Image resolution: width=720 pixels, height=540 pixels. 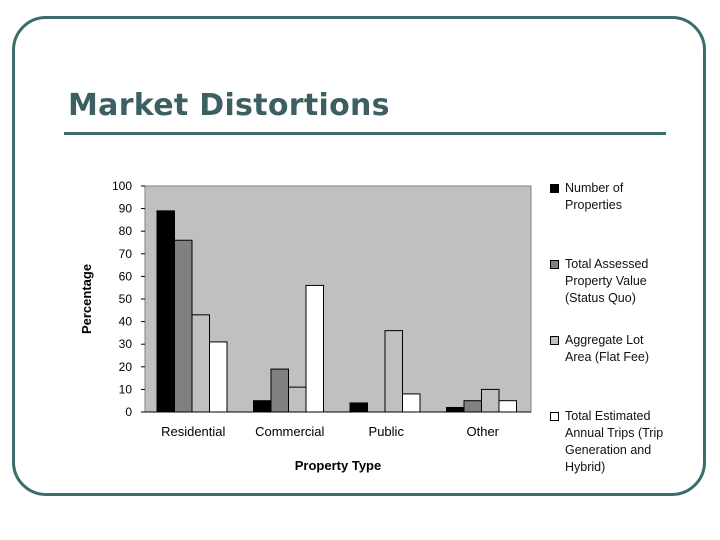 What do you see at coordinates (126, 209) in the screenshot?
I see `y-tick-label: 90` at bounding box center [126, 209].